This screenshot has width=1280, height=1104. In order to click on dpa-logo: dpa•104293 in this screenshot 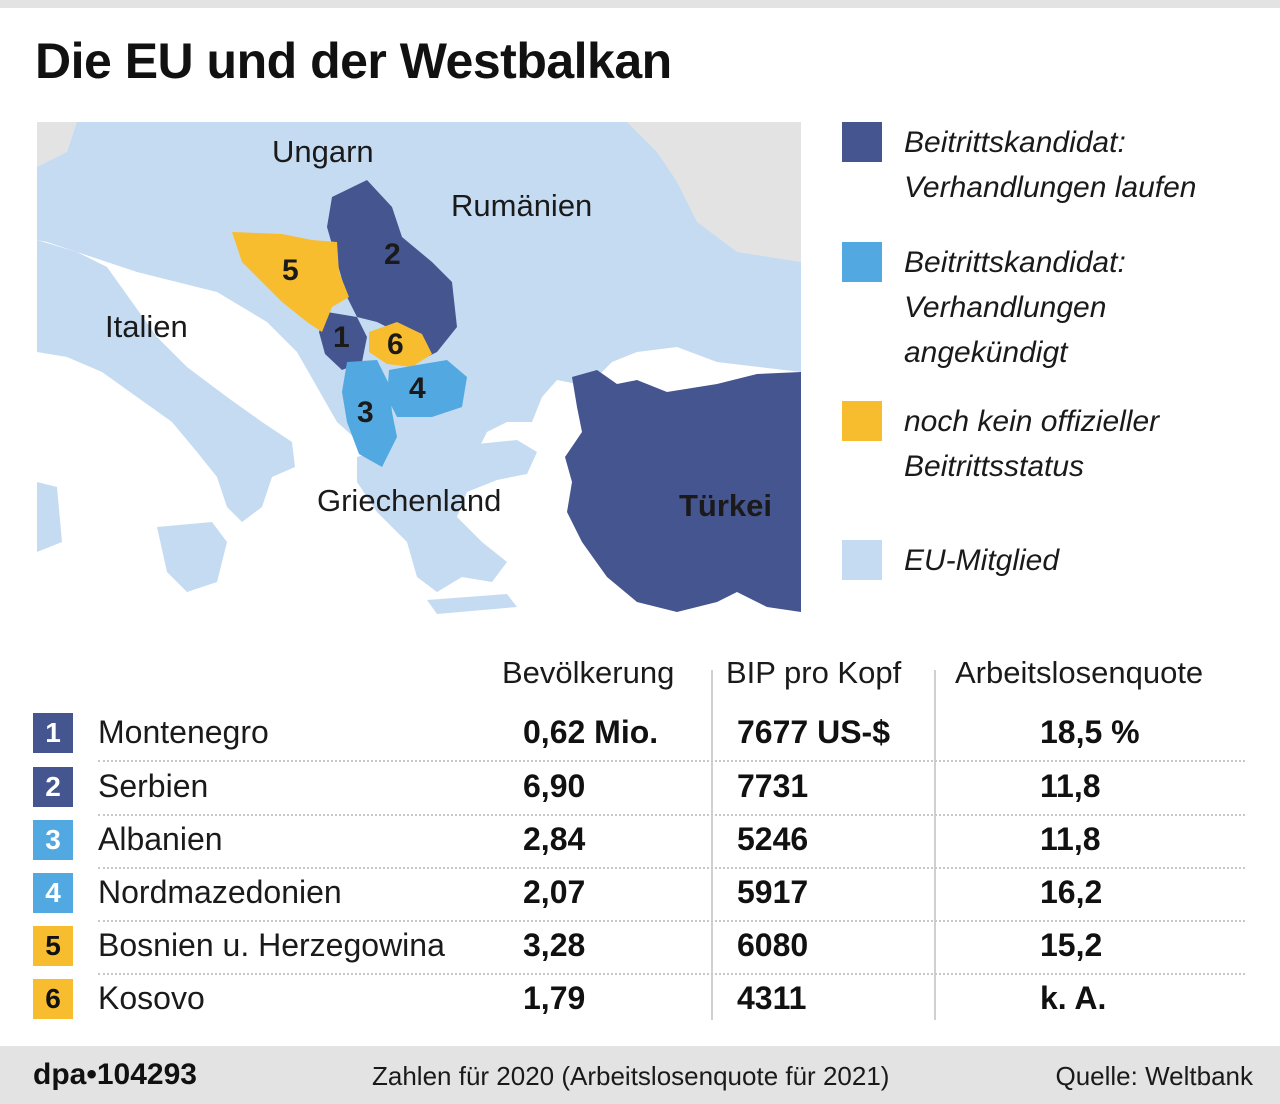, I will do `click(115, 1074)`.